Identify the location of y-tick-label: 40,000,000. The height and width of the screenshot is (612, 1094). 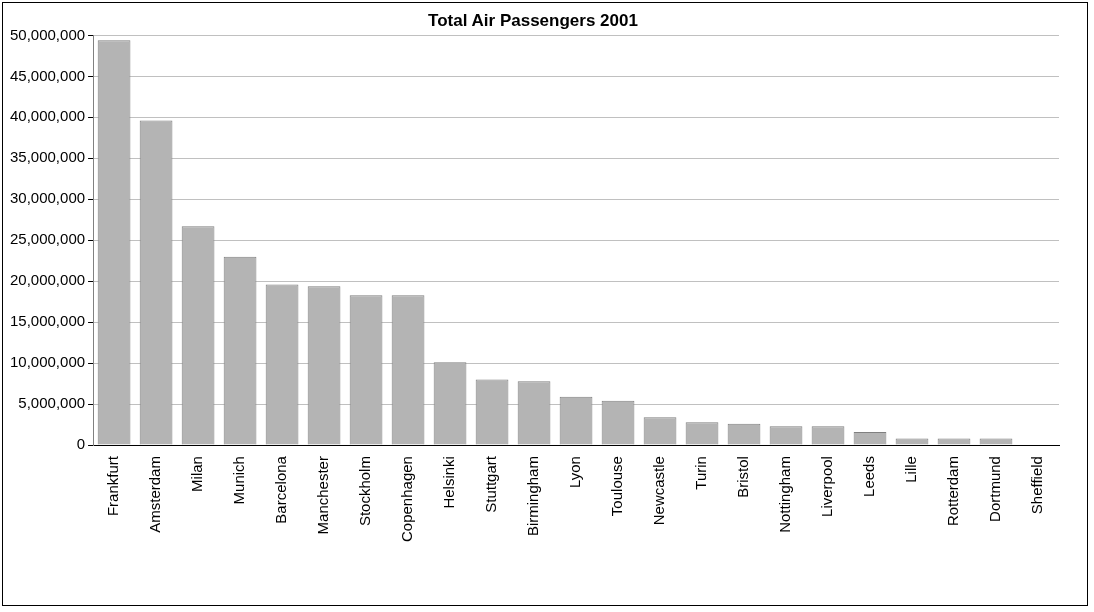
(48, 116).